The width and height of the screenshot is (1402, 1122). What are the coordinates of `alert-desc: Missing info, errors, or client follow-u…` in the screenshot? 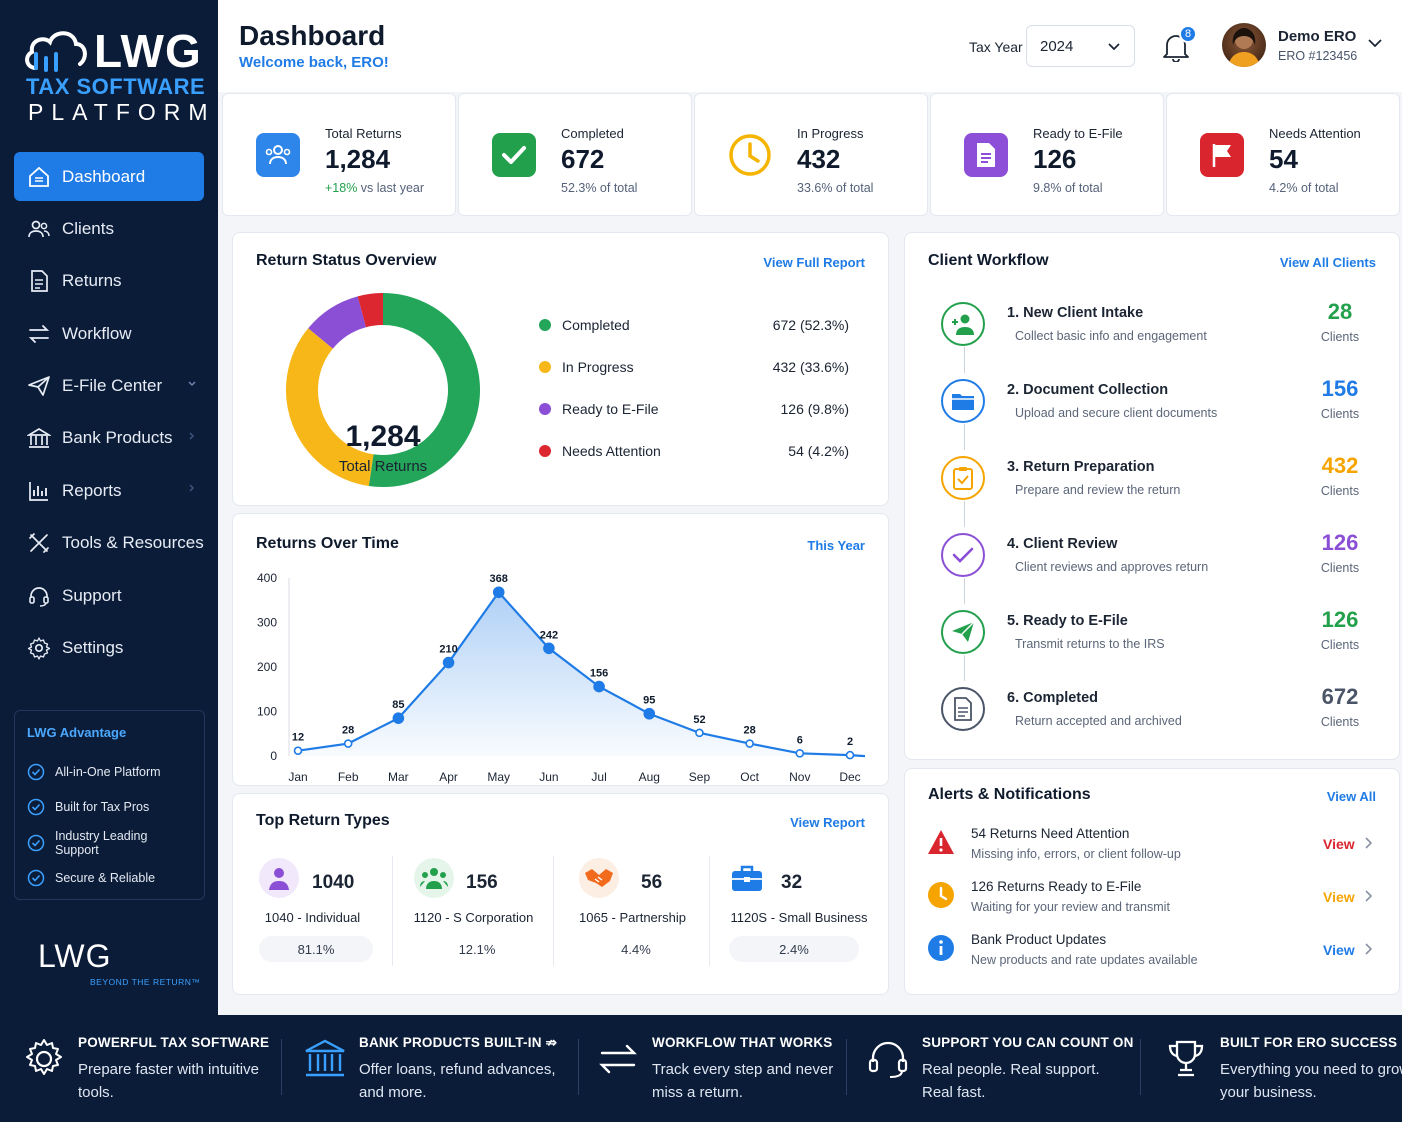 It's located at (1076, 854).